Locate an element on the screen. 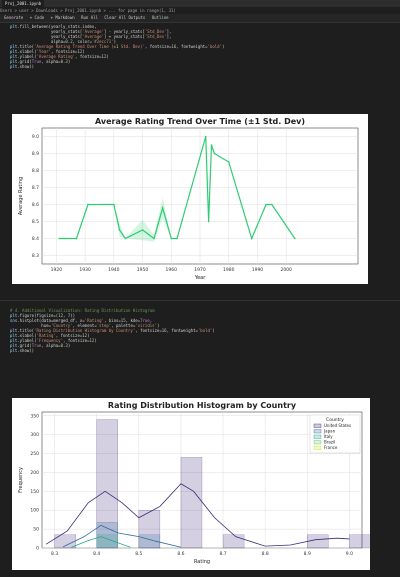 This screenshot has width=400, height=577. legend-box is located at coordinates (335, 434).